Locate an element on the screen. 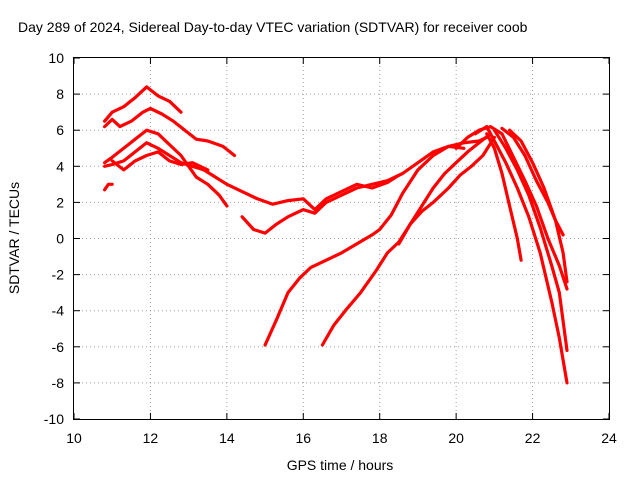 Image resolution: width=640 pixels, height=480 pixels. series-line-track-l is located at coordinates (521, 254).